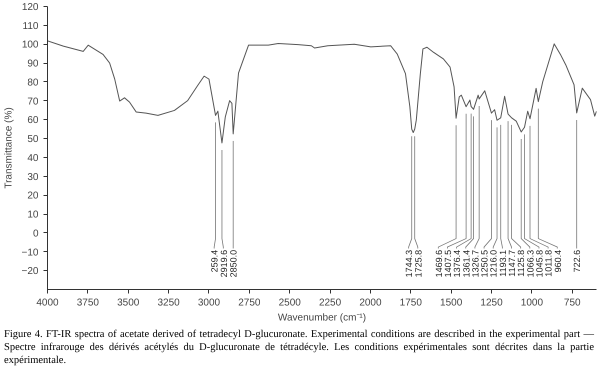 This screenshot has height=386, width=600. I want to click on annotation: 1125.8, so click(521, 263).